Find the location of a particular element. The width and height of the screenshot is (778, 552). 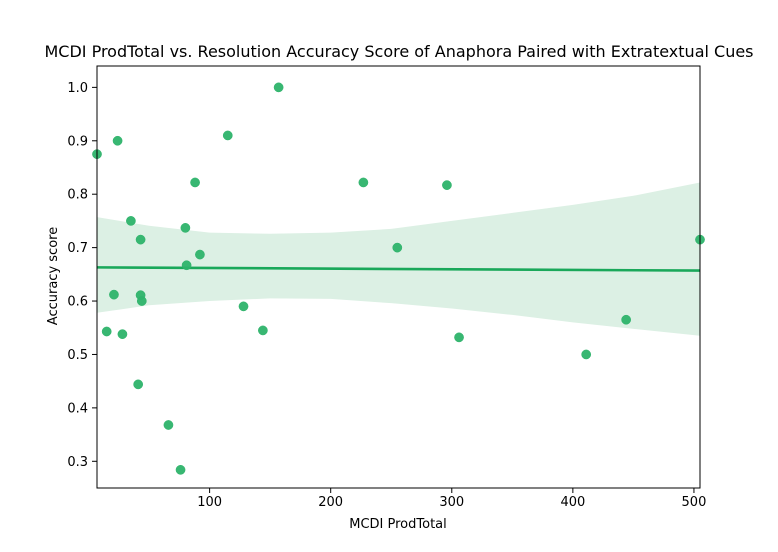

y-tick-label: 0.8 is located at coordinates (77, 195).